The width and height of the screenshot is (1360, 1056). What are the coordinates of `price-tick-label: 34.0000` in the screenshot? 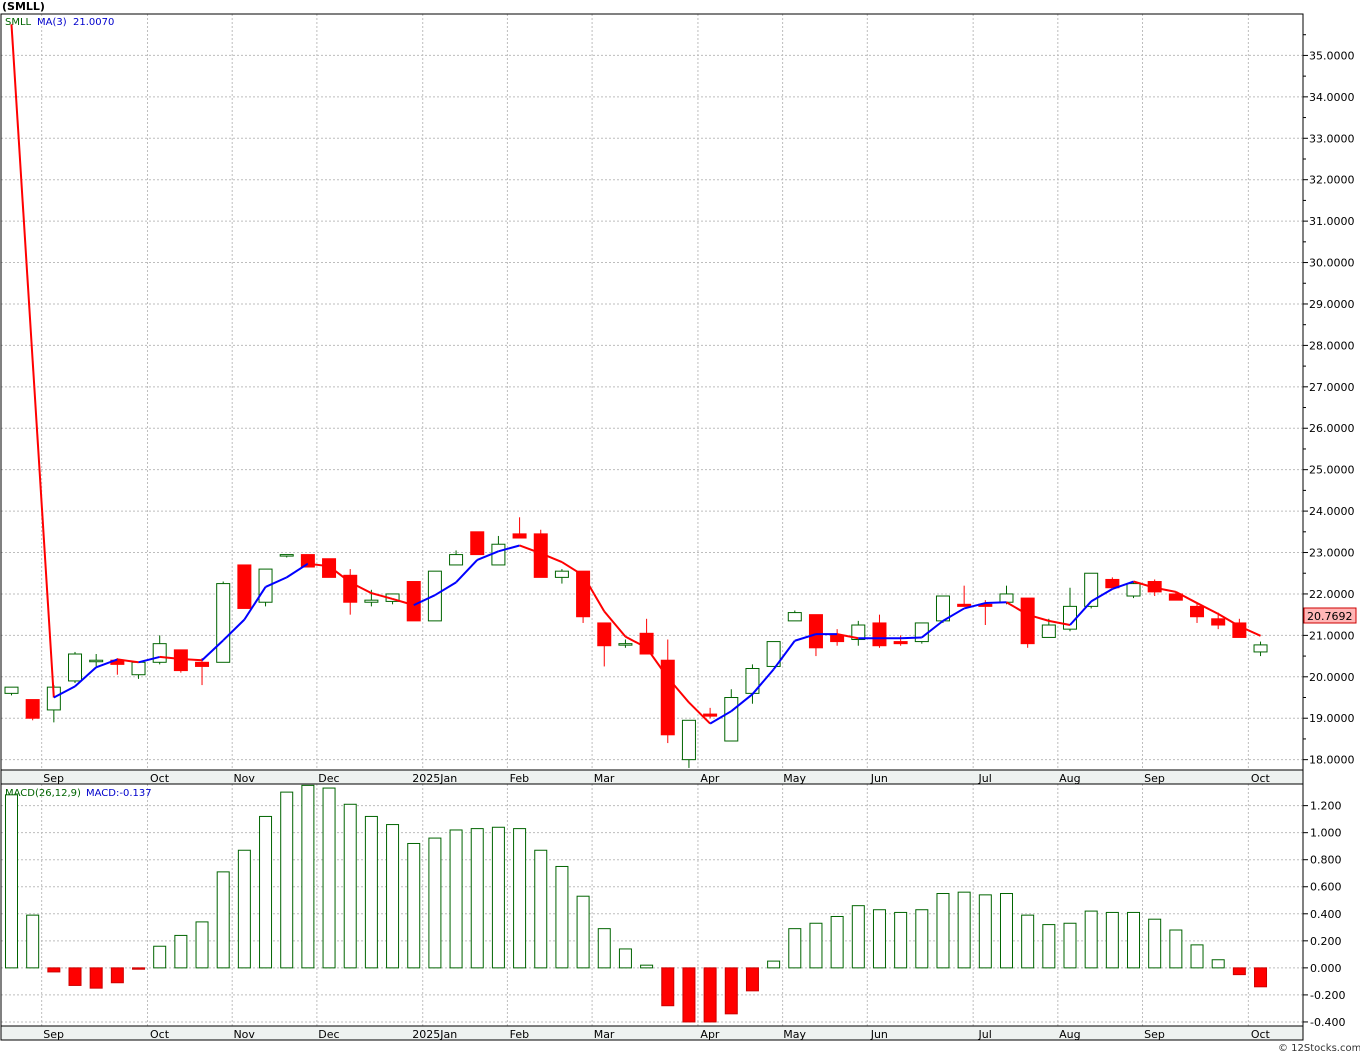 It's located at (1332, 97).